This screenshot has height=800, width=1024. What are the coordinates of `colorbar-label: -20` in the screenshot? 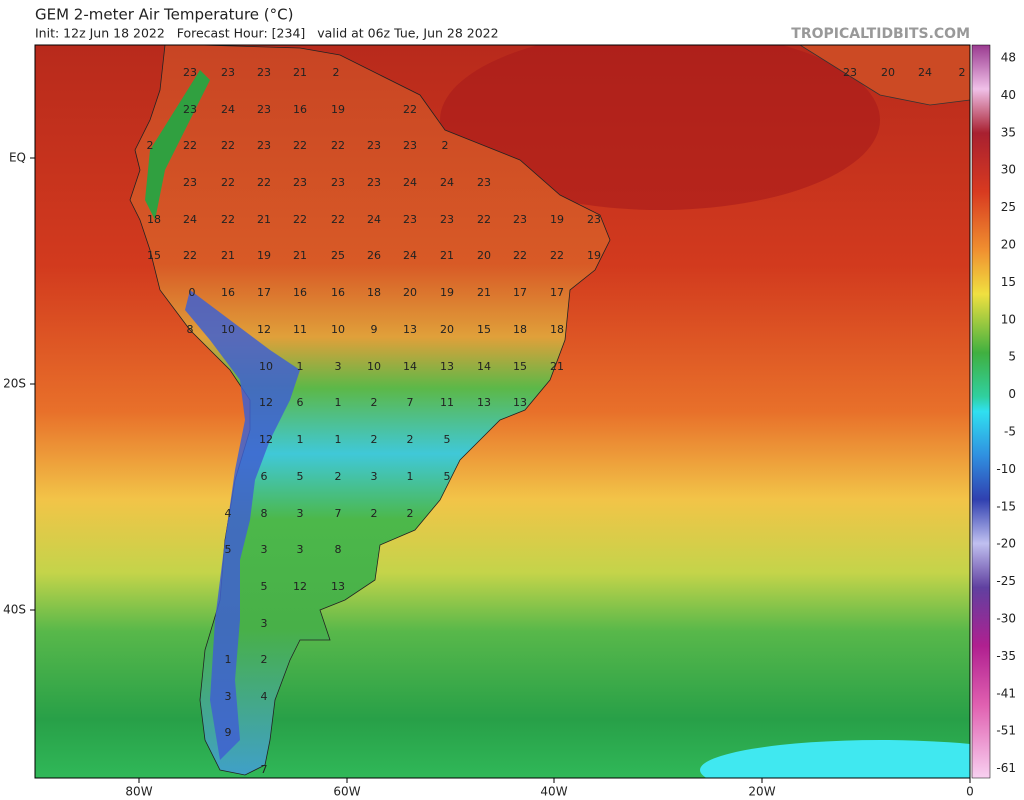 It's located at (1006, 544).